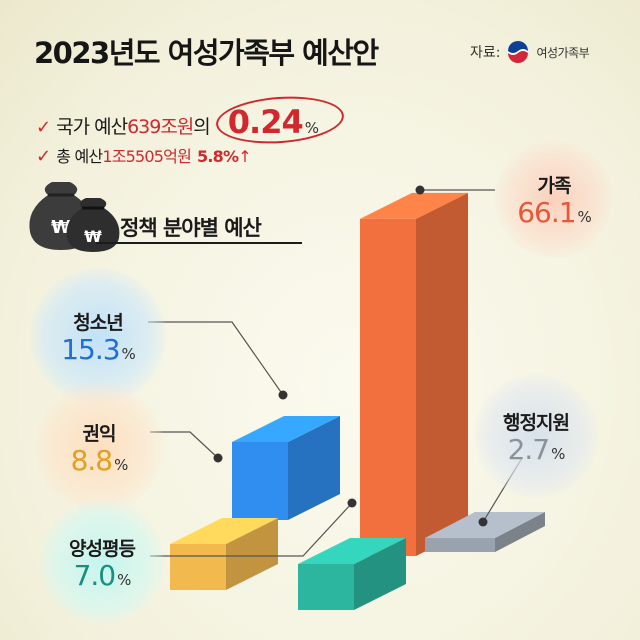 This screenshot has height=640, width=640. I want to click on label-rights-name: 권익, so click(99, 433).